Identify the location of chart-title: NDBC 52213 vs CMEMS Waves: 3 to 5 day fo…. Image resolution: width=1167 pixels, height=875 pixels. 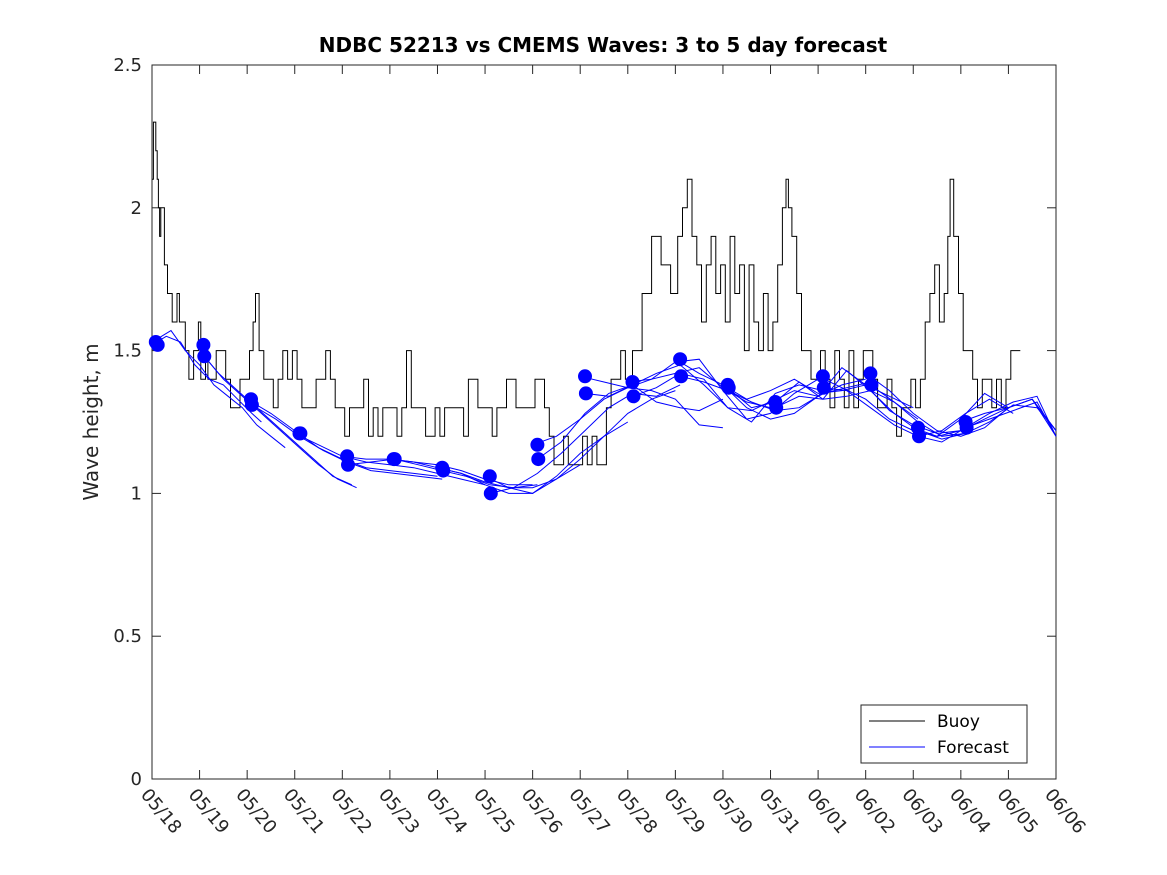
(603, 45).